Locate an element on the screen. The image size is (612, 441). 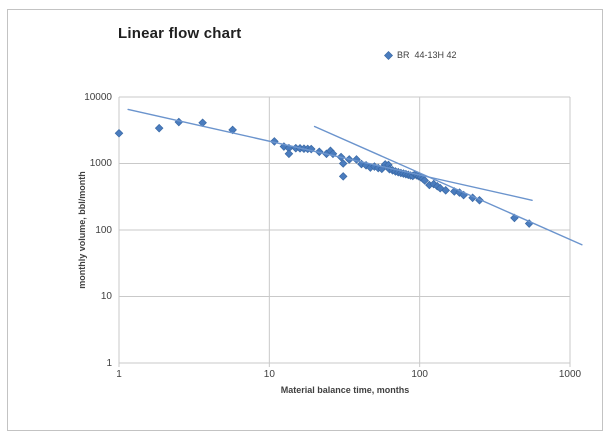
chart-title: Linear flow chart is located at coordinates (180, 33).